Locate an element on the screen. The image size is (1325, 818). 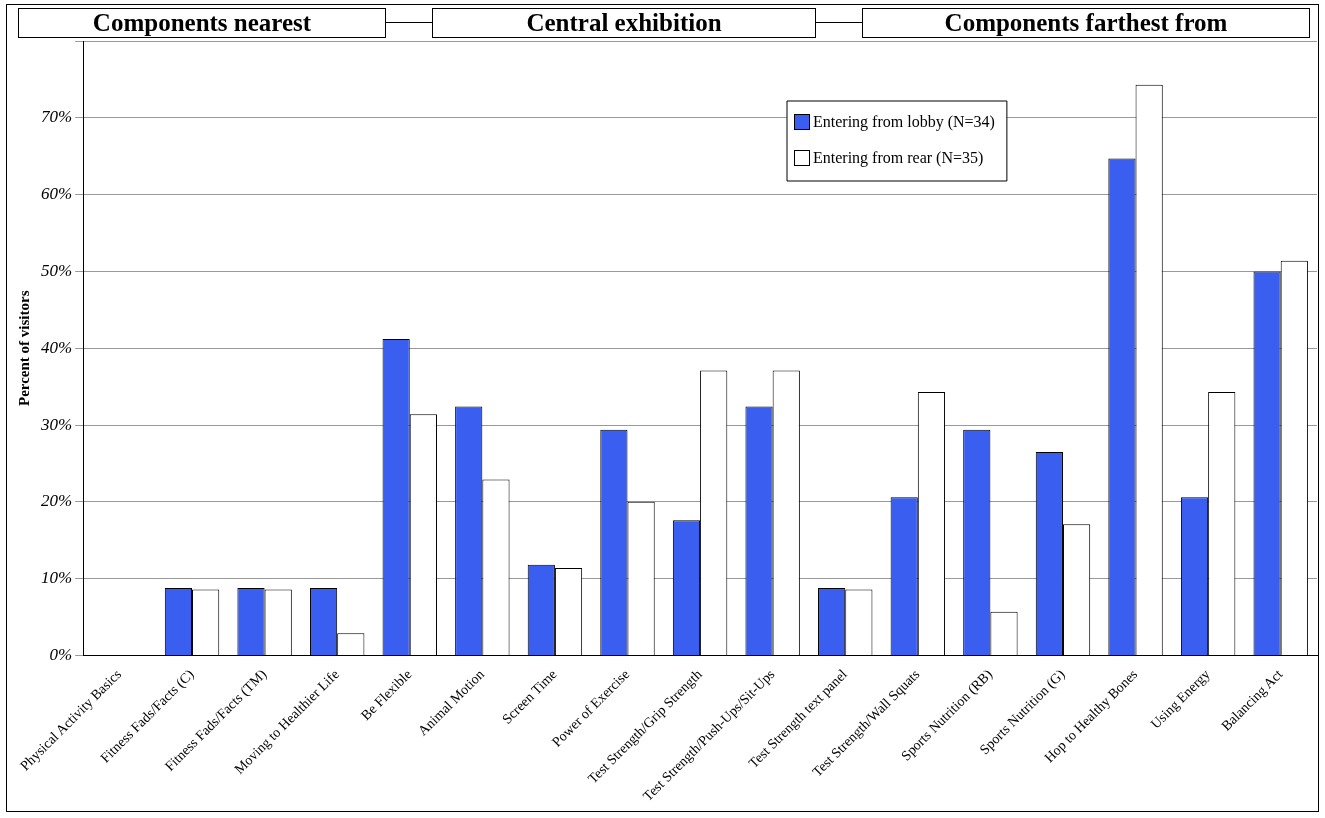
y-tick-label: 50% is located at coordinates (56, 270).